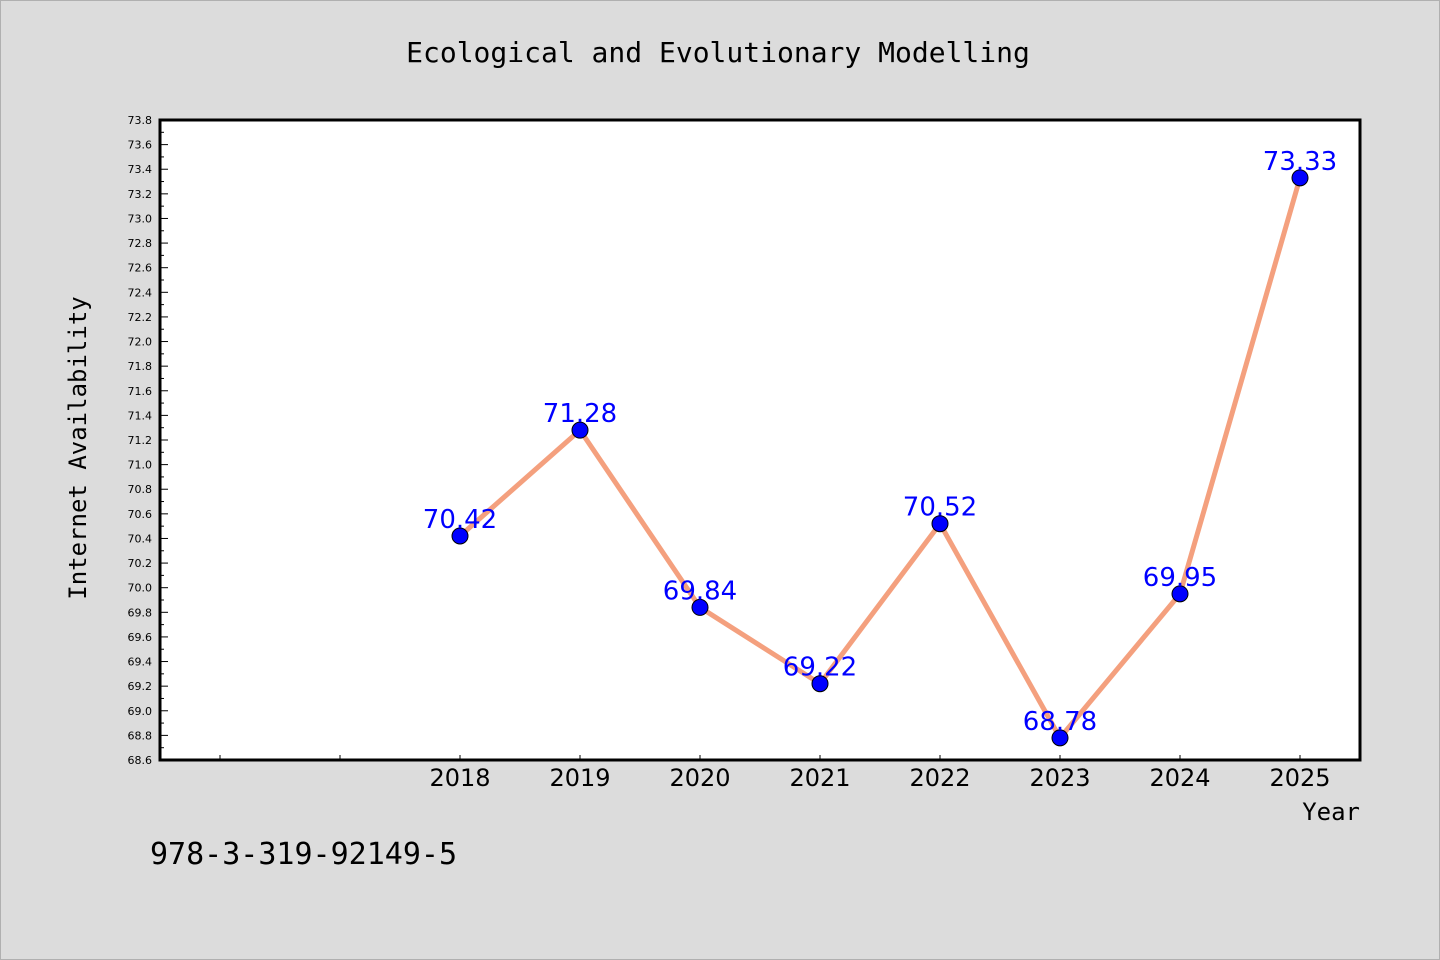  Describe the element at coordinates (140, 391) in the screenshot. I see `y-tick-label: 71.6` at that location.